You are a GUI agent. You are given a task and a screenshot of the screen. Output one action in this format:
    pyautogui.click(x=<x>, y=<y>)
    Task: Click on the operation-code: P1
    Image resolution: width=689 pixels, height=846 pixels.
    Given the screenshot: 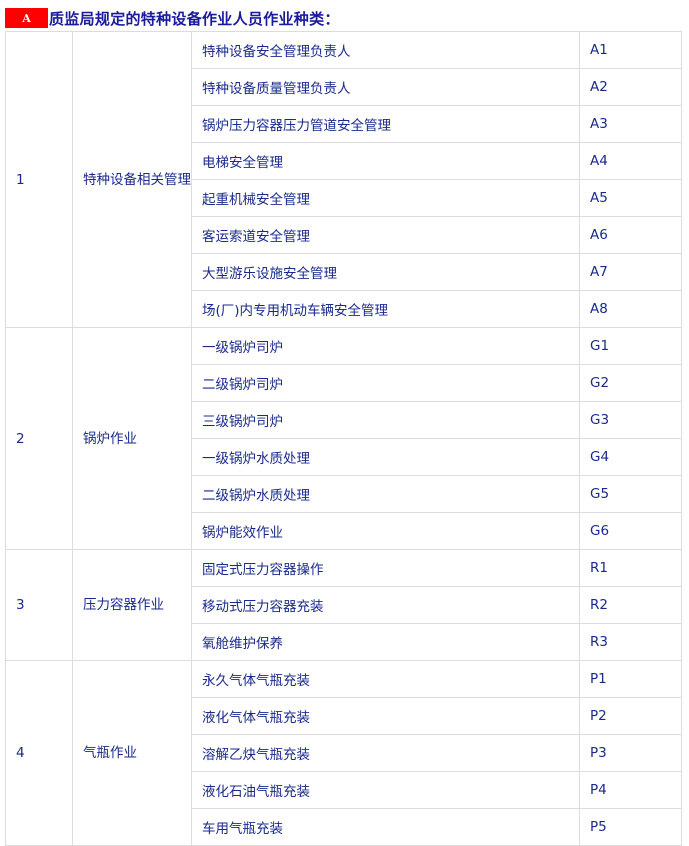 What is the action you would take?
    pyautogui.click(x=630, y=679)
    